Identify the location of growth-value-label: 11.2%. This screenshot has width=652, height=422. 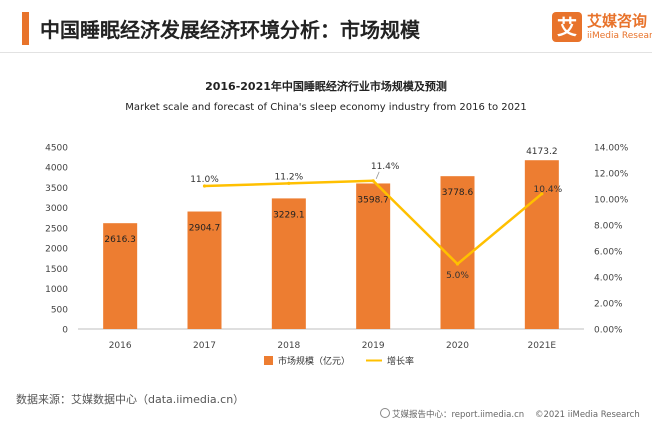
(289, 177).